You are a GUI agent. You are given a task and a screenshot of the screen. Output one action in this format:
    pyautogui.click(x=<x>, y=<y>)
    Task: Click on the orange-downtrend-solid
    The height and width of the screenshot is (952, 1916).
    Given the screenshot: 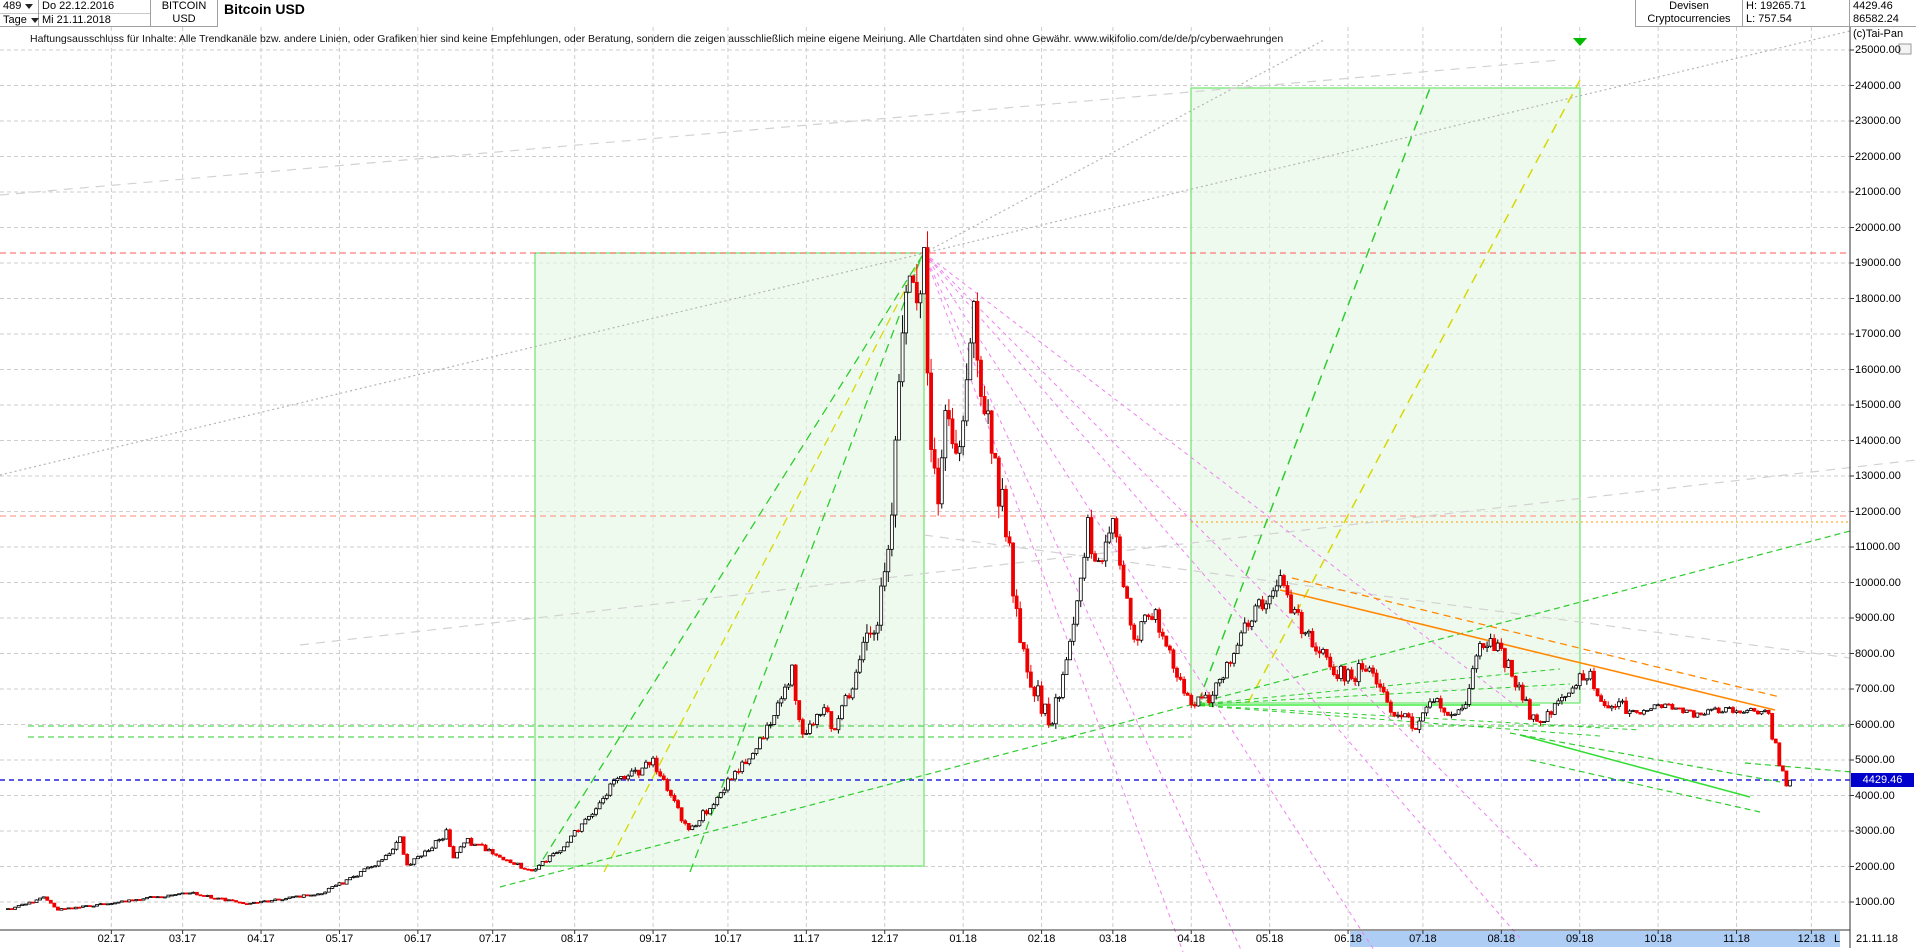 What is the action you would take?
    pyautogui.click(x=1527, y=650)
    